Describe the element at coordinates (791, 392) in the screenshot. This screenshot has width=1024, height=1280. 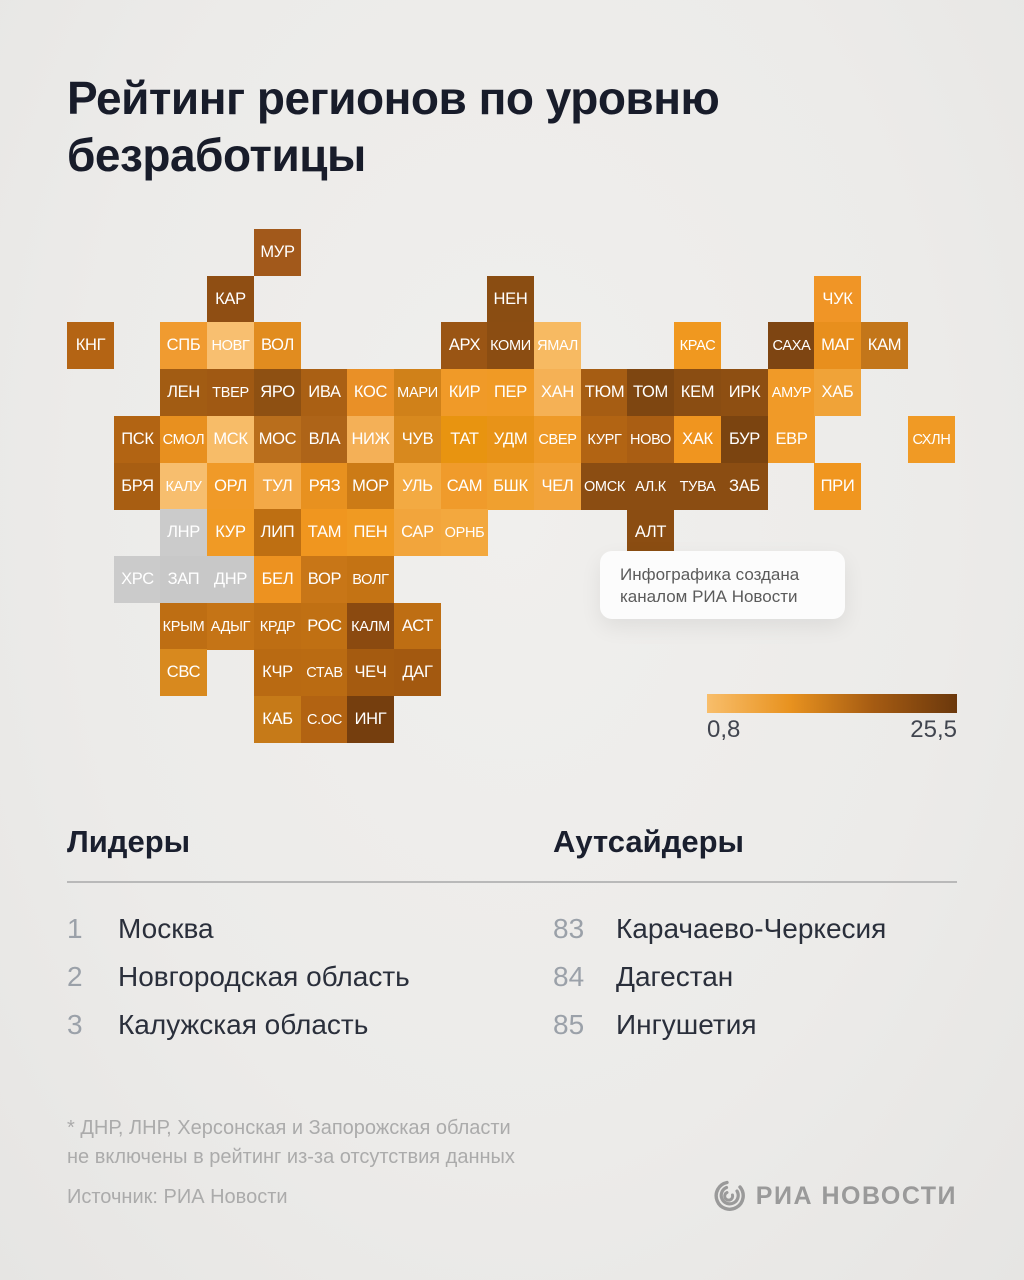
I see `map-tile-АМУР: АМУР` at that location.